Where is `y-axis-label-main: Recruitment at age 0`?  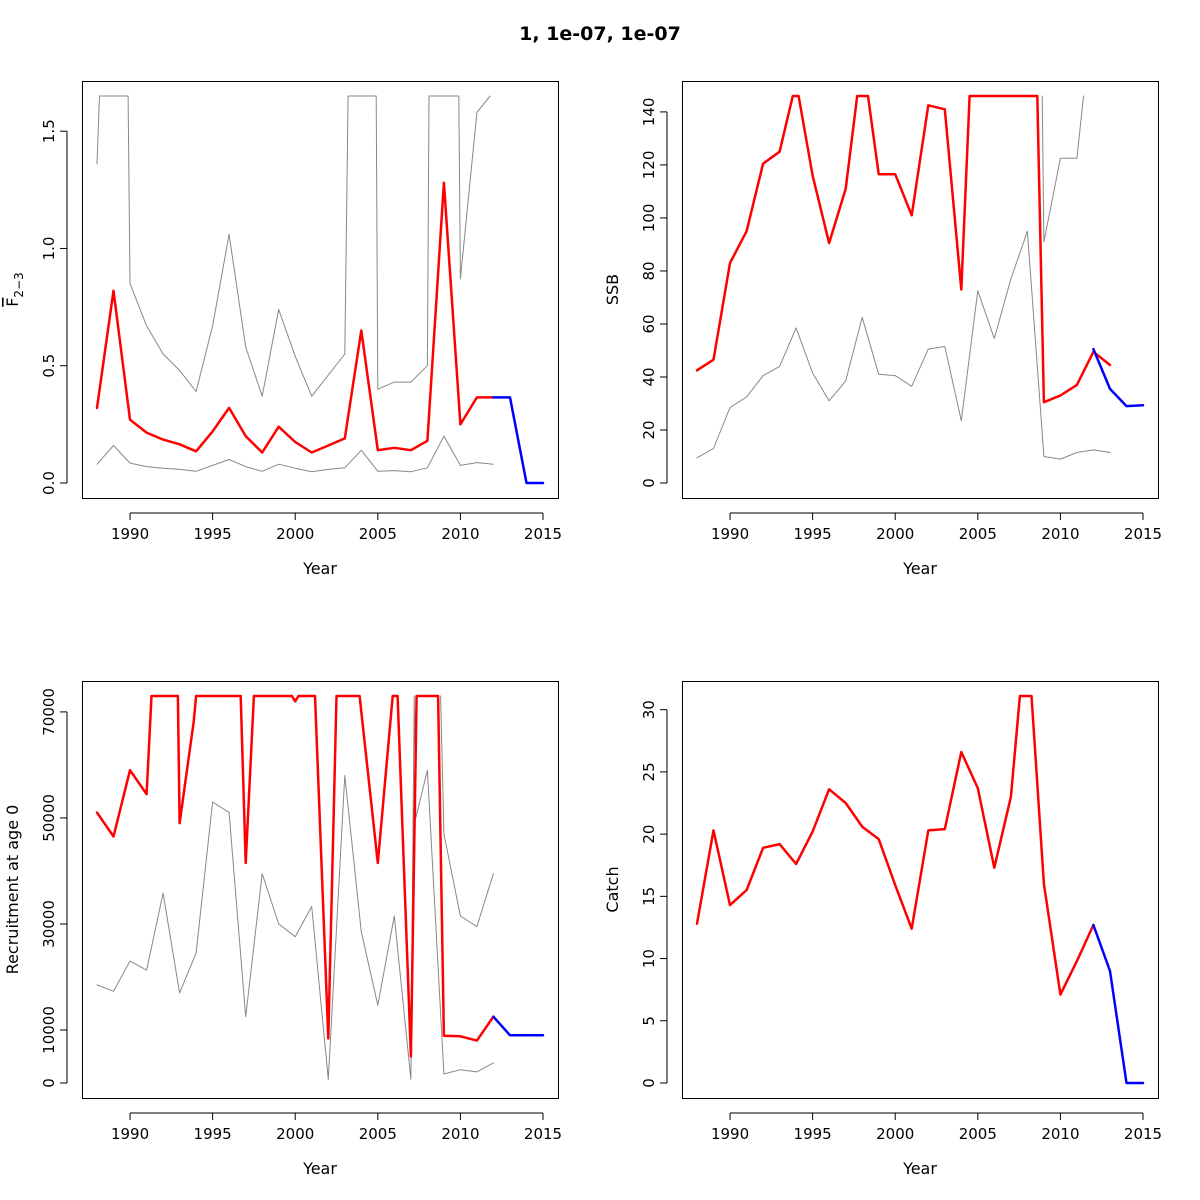 y-axis-label-main: Recruitment at age 0 is located at coordinates (12, 890).